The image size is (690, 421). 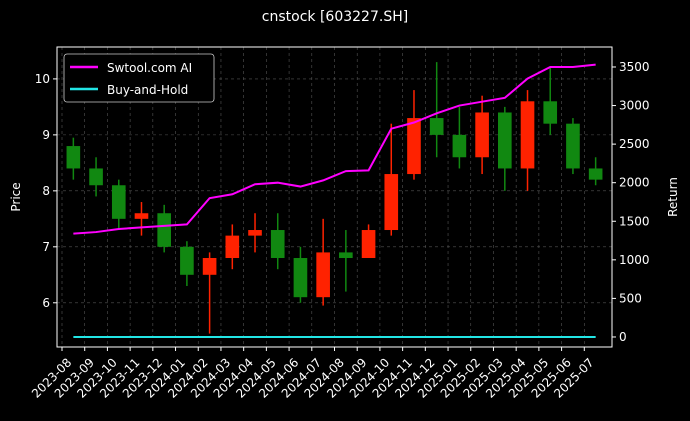 What do you see at coordinates (147, 90) in the screenshot?
I see `legend-label: Buy-and-Hold` at bounding box center [147, 90].